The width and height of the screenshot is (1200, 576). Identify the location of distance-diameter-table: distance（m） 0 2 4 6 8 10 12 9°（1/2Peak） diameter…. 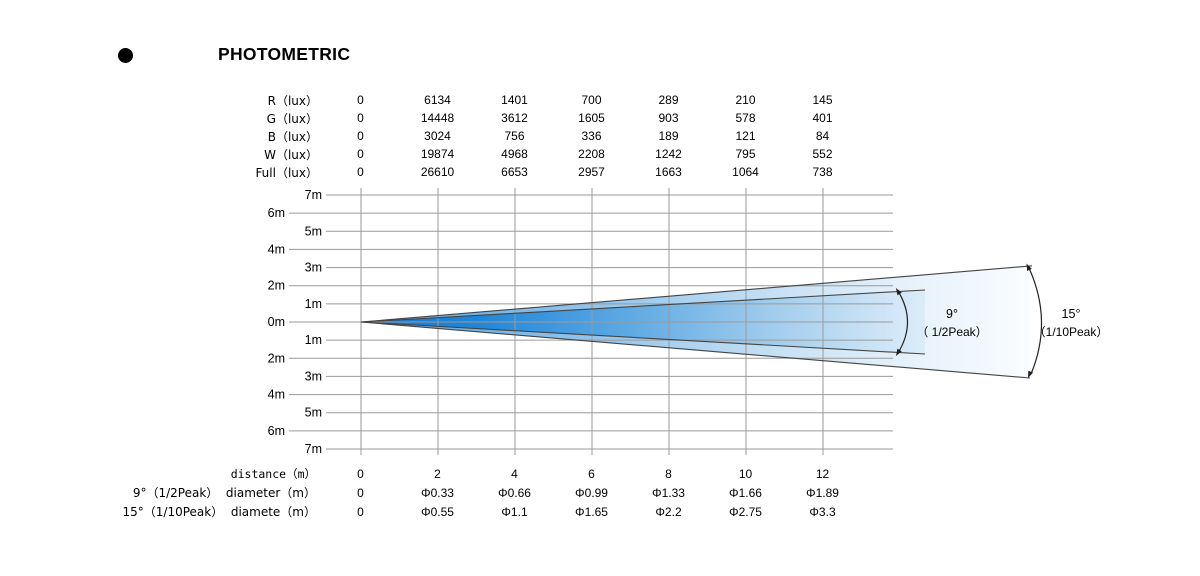
(480, 492).